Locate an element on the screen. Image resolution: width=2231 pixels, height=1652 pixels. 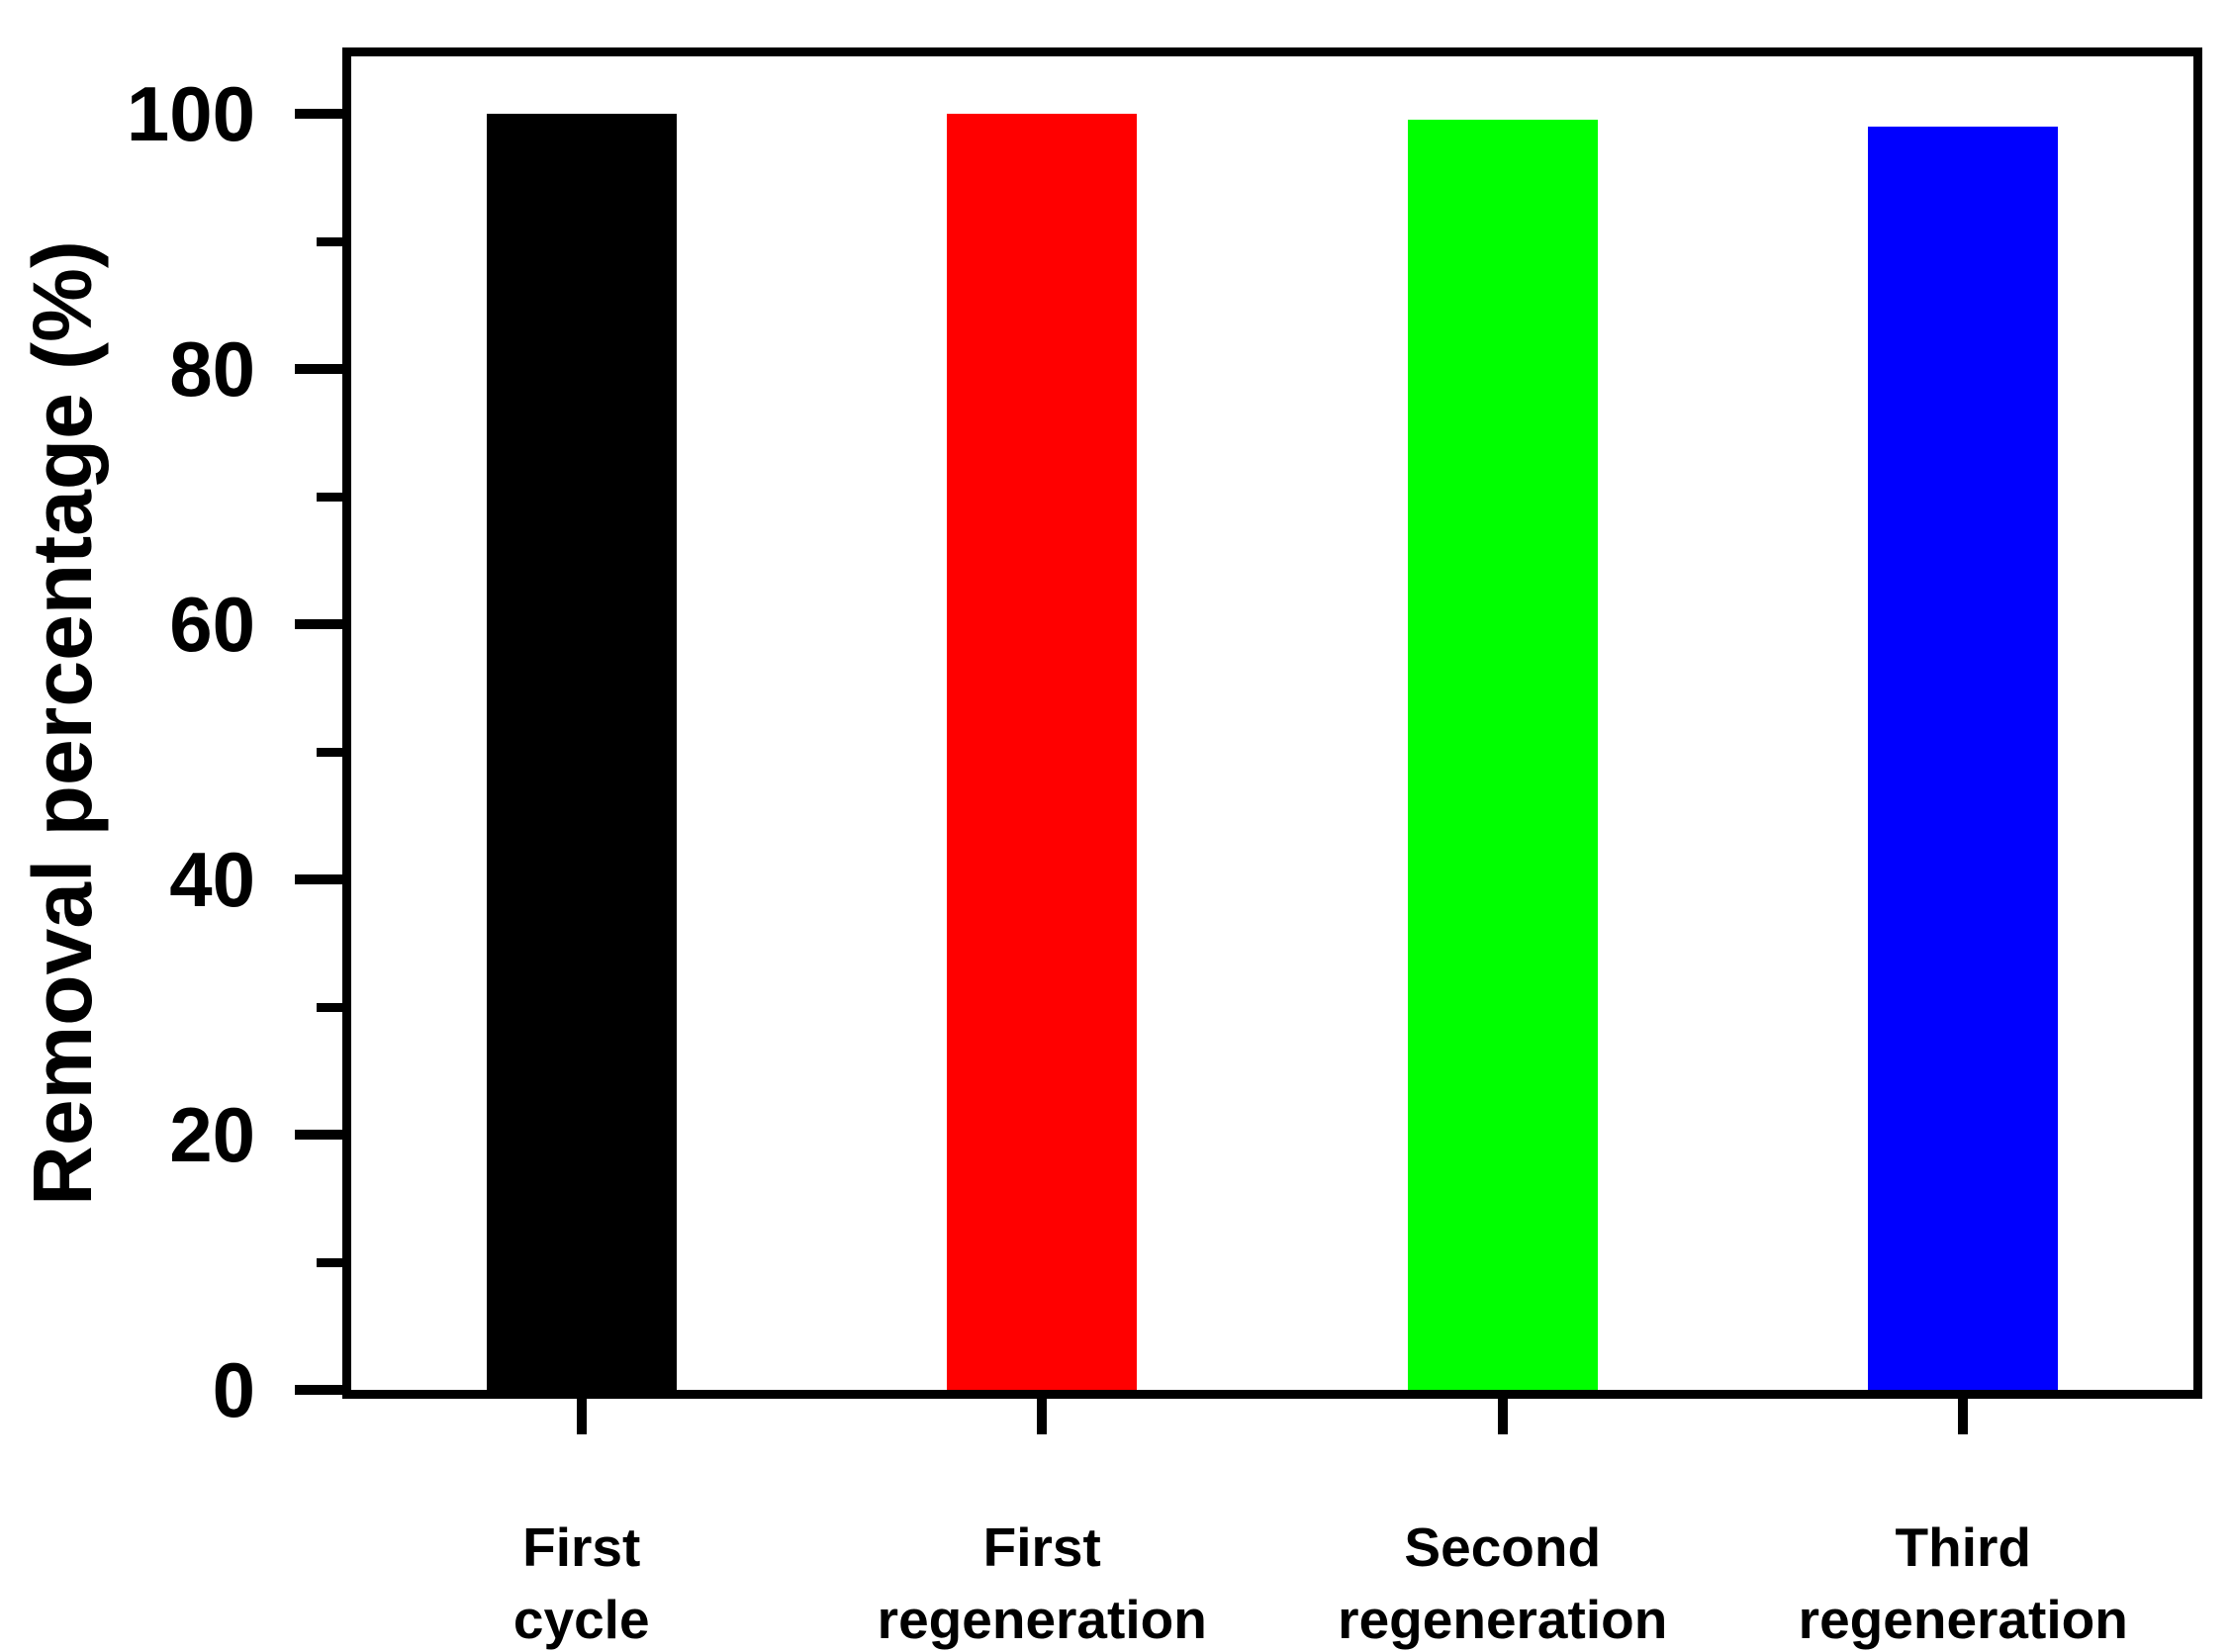
y-tick-label: 40 is located at coordinates (212, 880).